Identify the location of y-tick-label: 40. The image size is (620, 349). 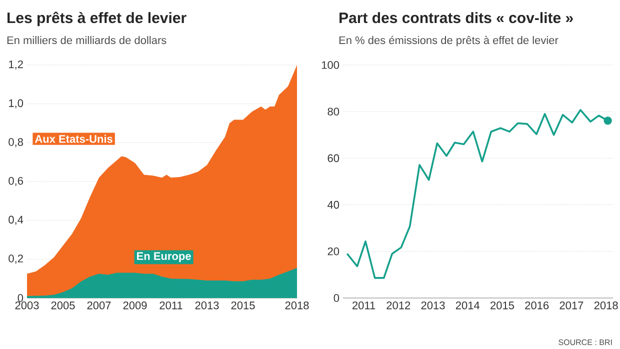
(334, 204).